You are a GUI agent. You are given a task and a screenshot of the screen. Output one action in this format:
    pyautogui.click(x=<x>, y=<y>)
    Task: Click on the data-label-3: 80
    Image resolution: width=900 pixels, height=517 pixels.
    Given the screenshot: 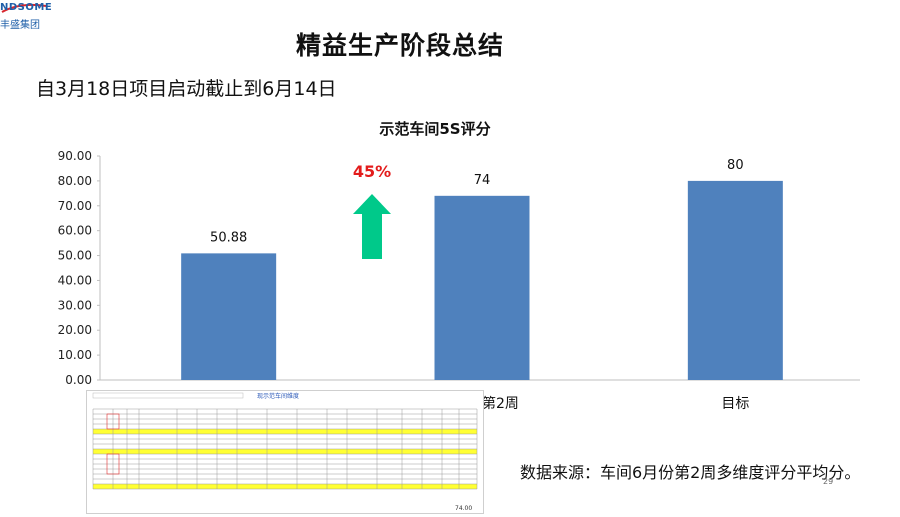 What is the action you would take?
    pyautogui.click(x=735, y=165)
    